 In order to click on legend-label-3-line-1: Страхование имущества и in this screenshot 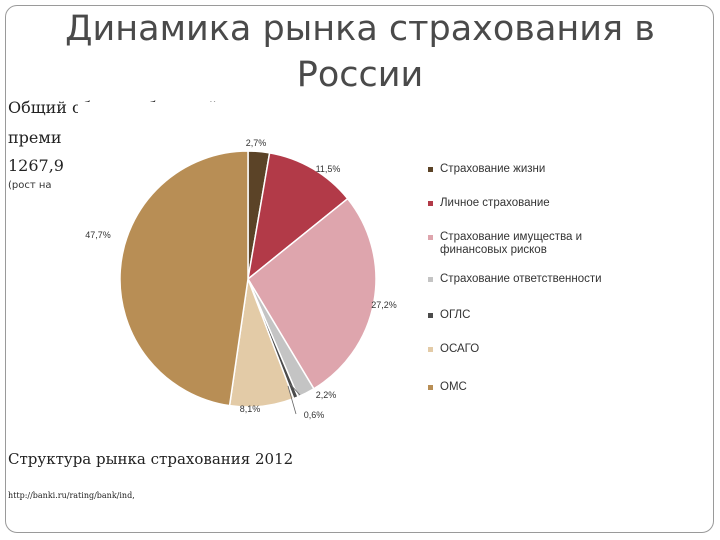, I will do `click(511, 237)`.